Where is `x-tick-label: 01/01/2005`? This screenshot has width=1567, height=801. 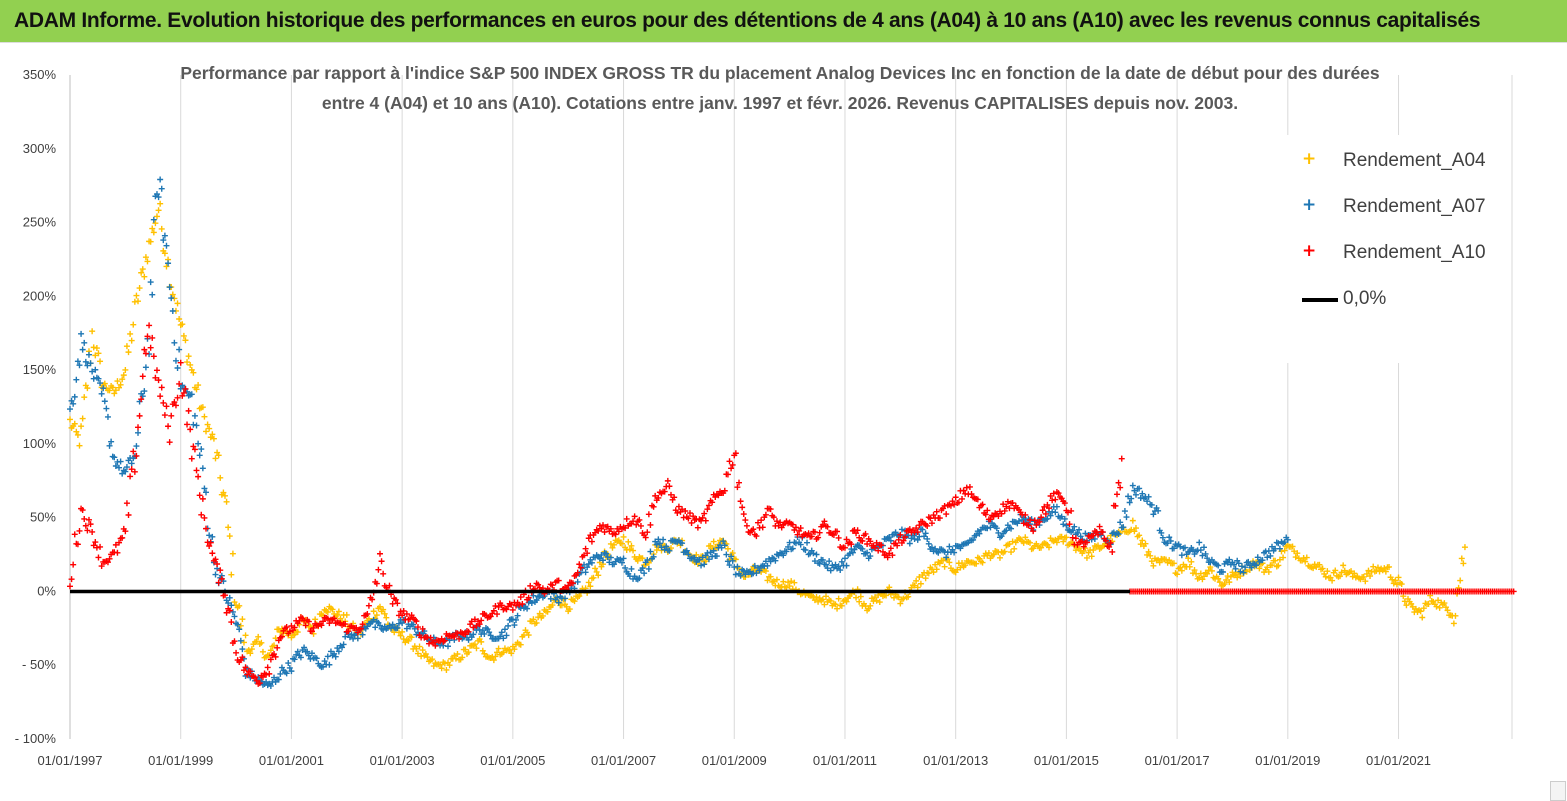
x-tick-label: 01/01/2005 is located at coordinates (512, 760).